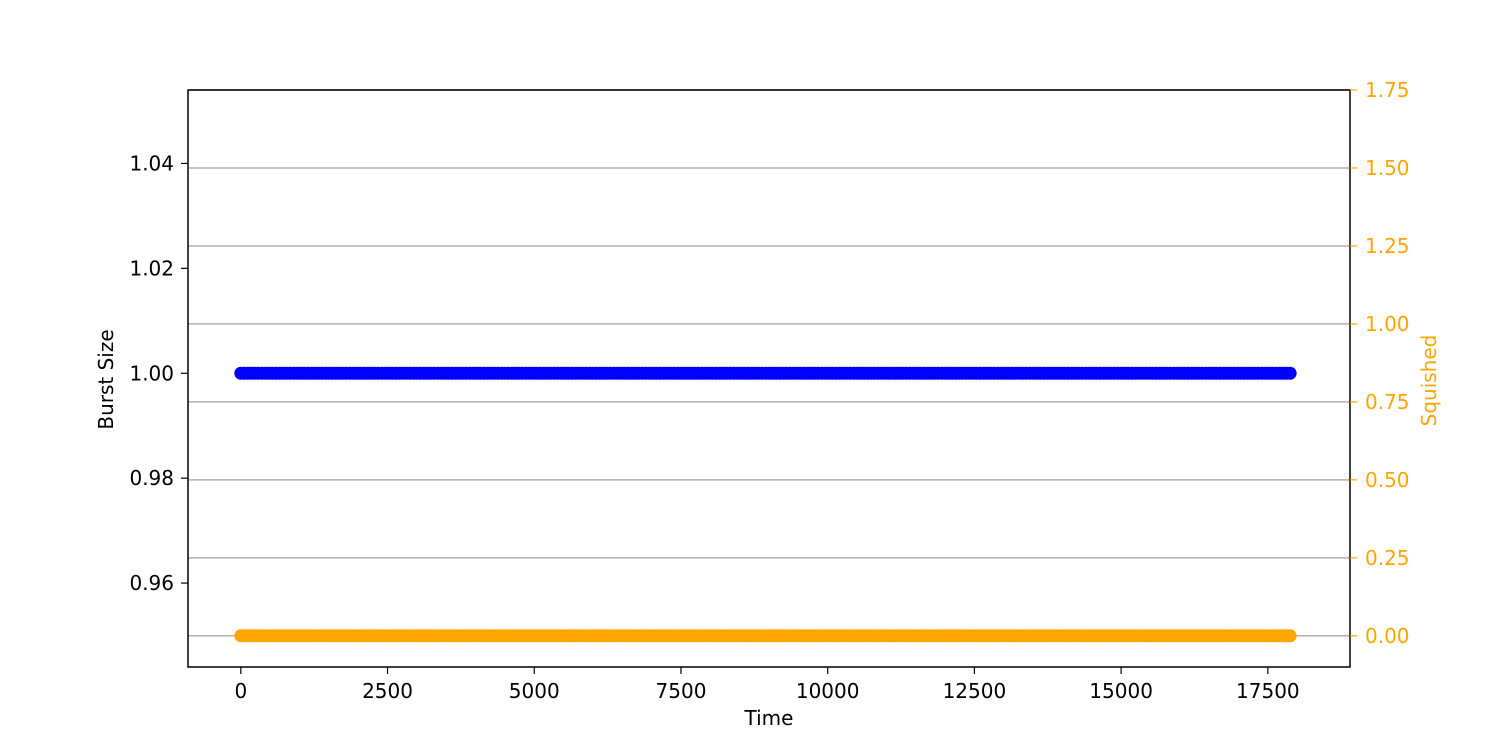 The height and width of the screenshot is (750, 1500). I want to click on right-y-axis: 0.00 0.25 0.50 0.75 1.00 1.25 1.50 1.75, so click(1380, 363).